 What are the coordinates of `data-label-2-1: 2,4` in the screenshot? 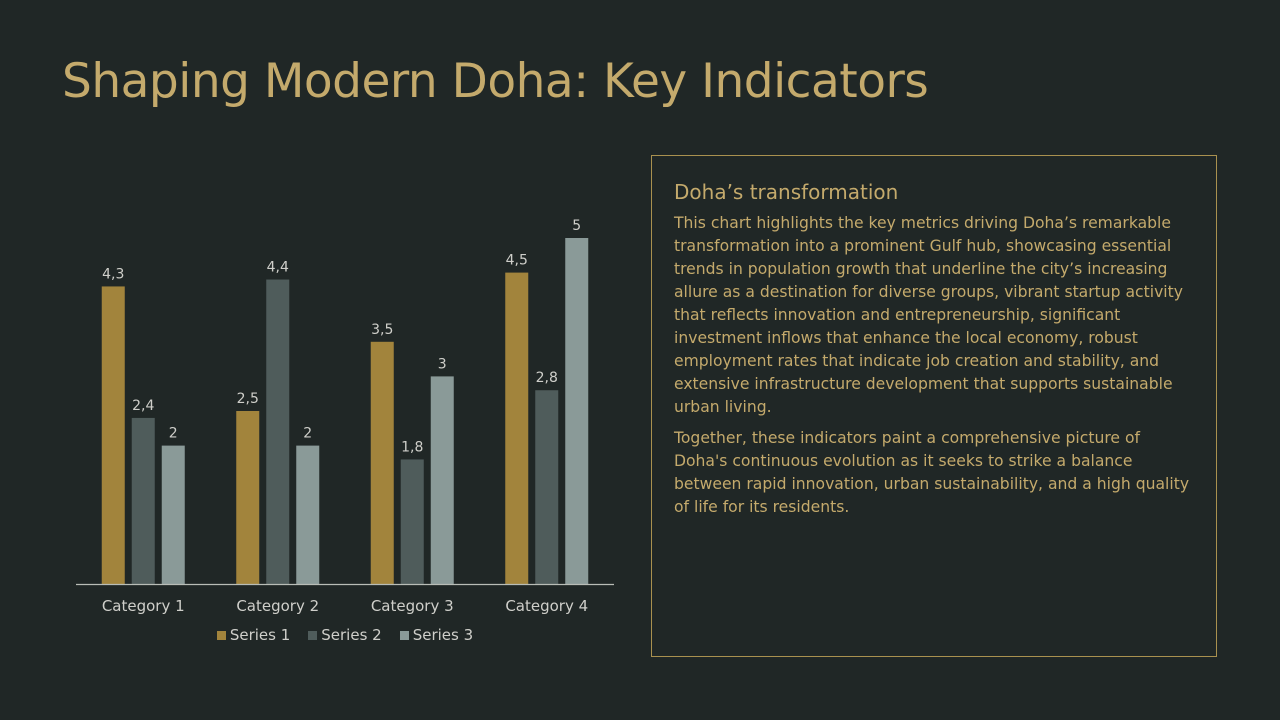 It's located at (143, 406).